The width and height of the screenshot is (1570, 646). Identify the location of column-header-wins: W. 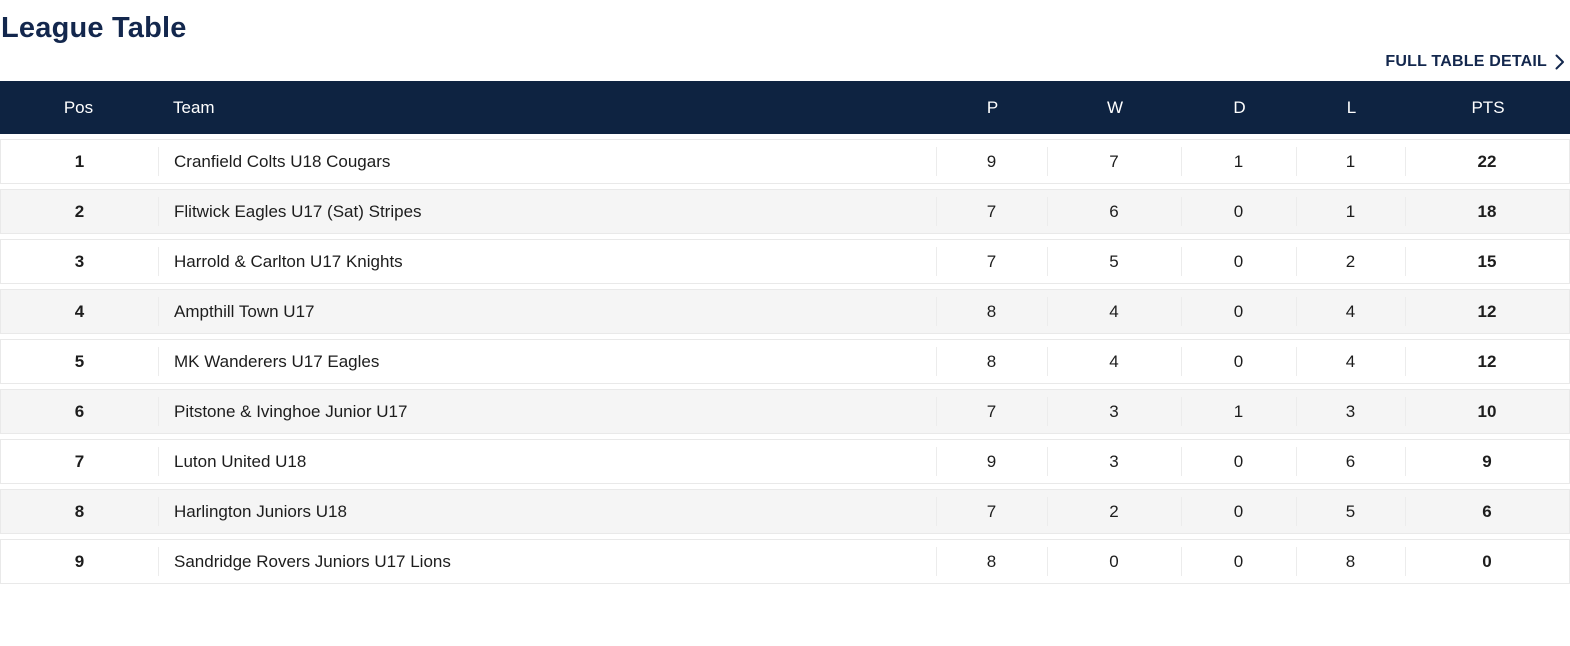
(1115, 107).